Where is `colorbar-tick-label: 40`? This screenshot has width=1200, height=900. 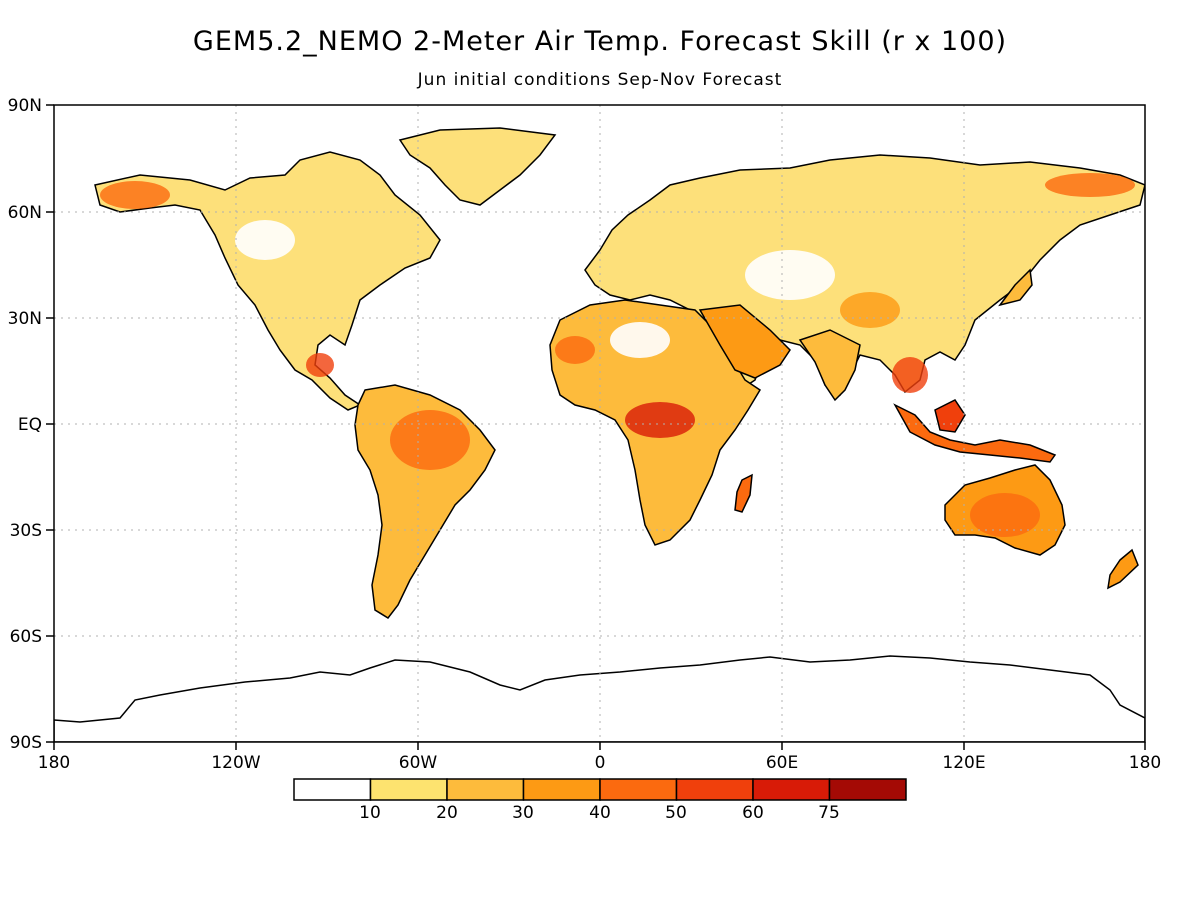
colorbar-tick-label: 40 is located at coordinates (600, 813).